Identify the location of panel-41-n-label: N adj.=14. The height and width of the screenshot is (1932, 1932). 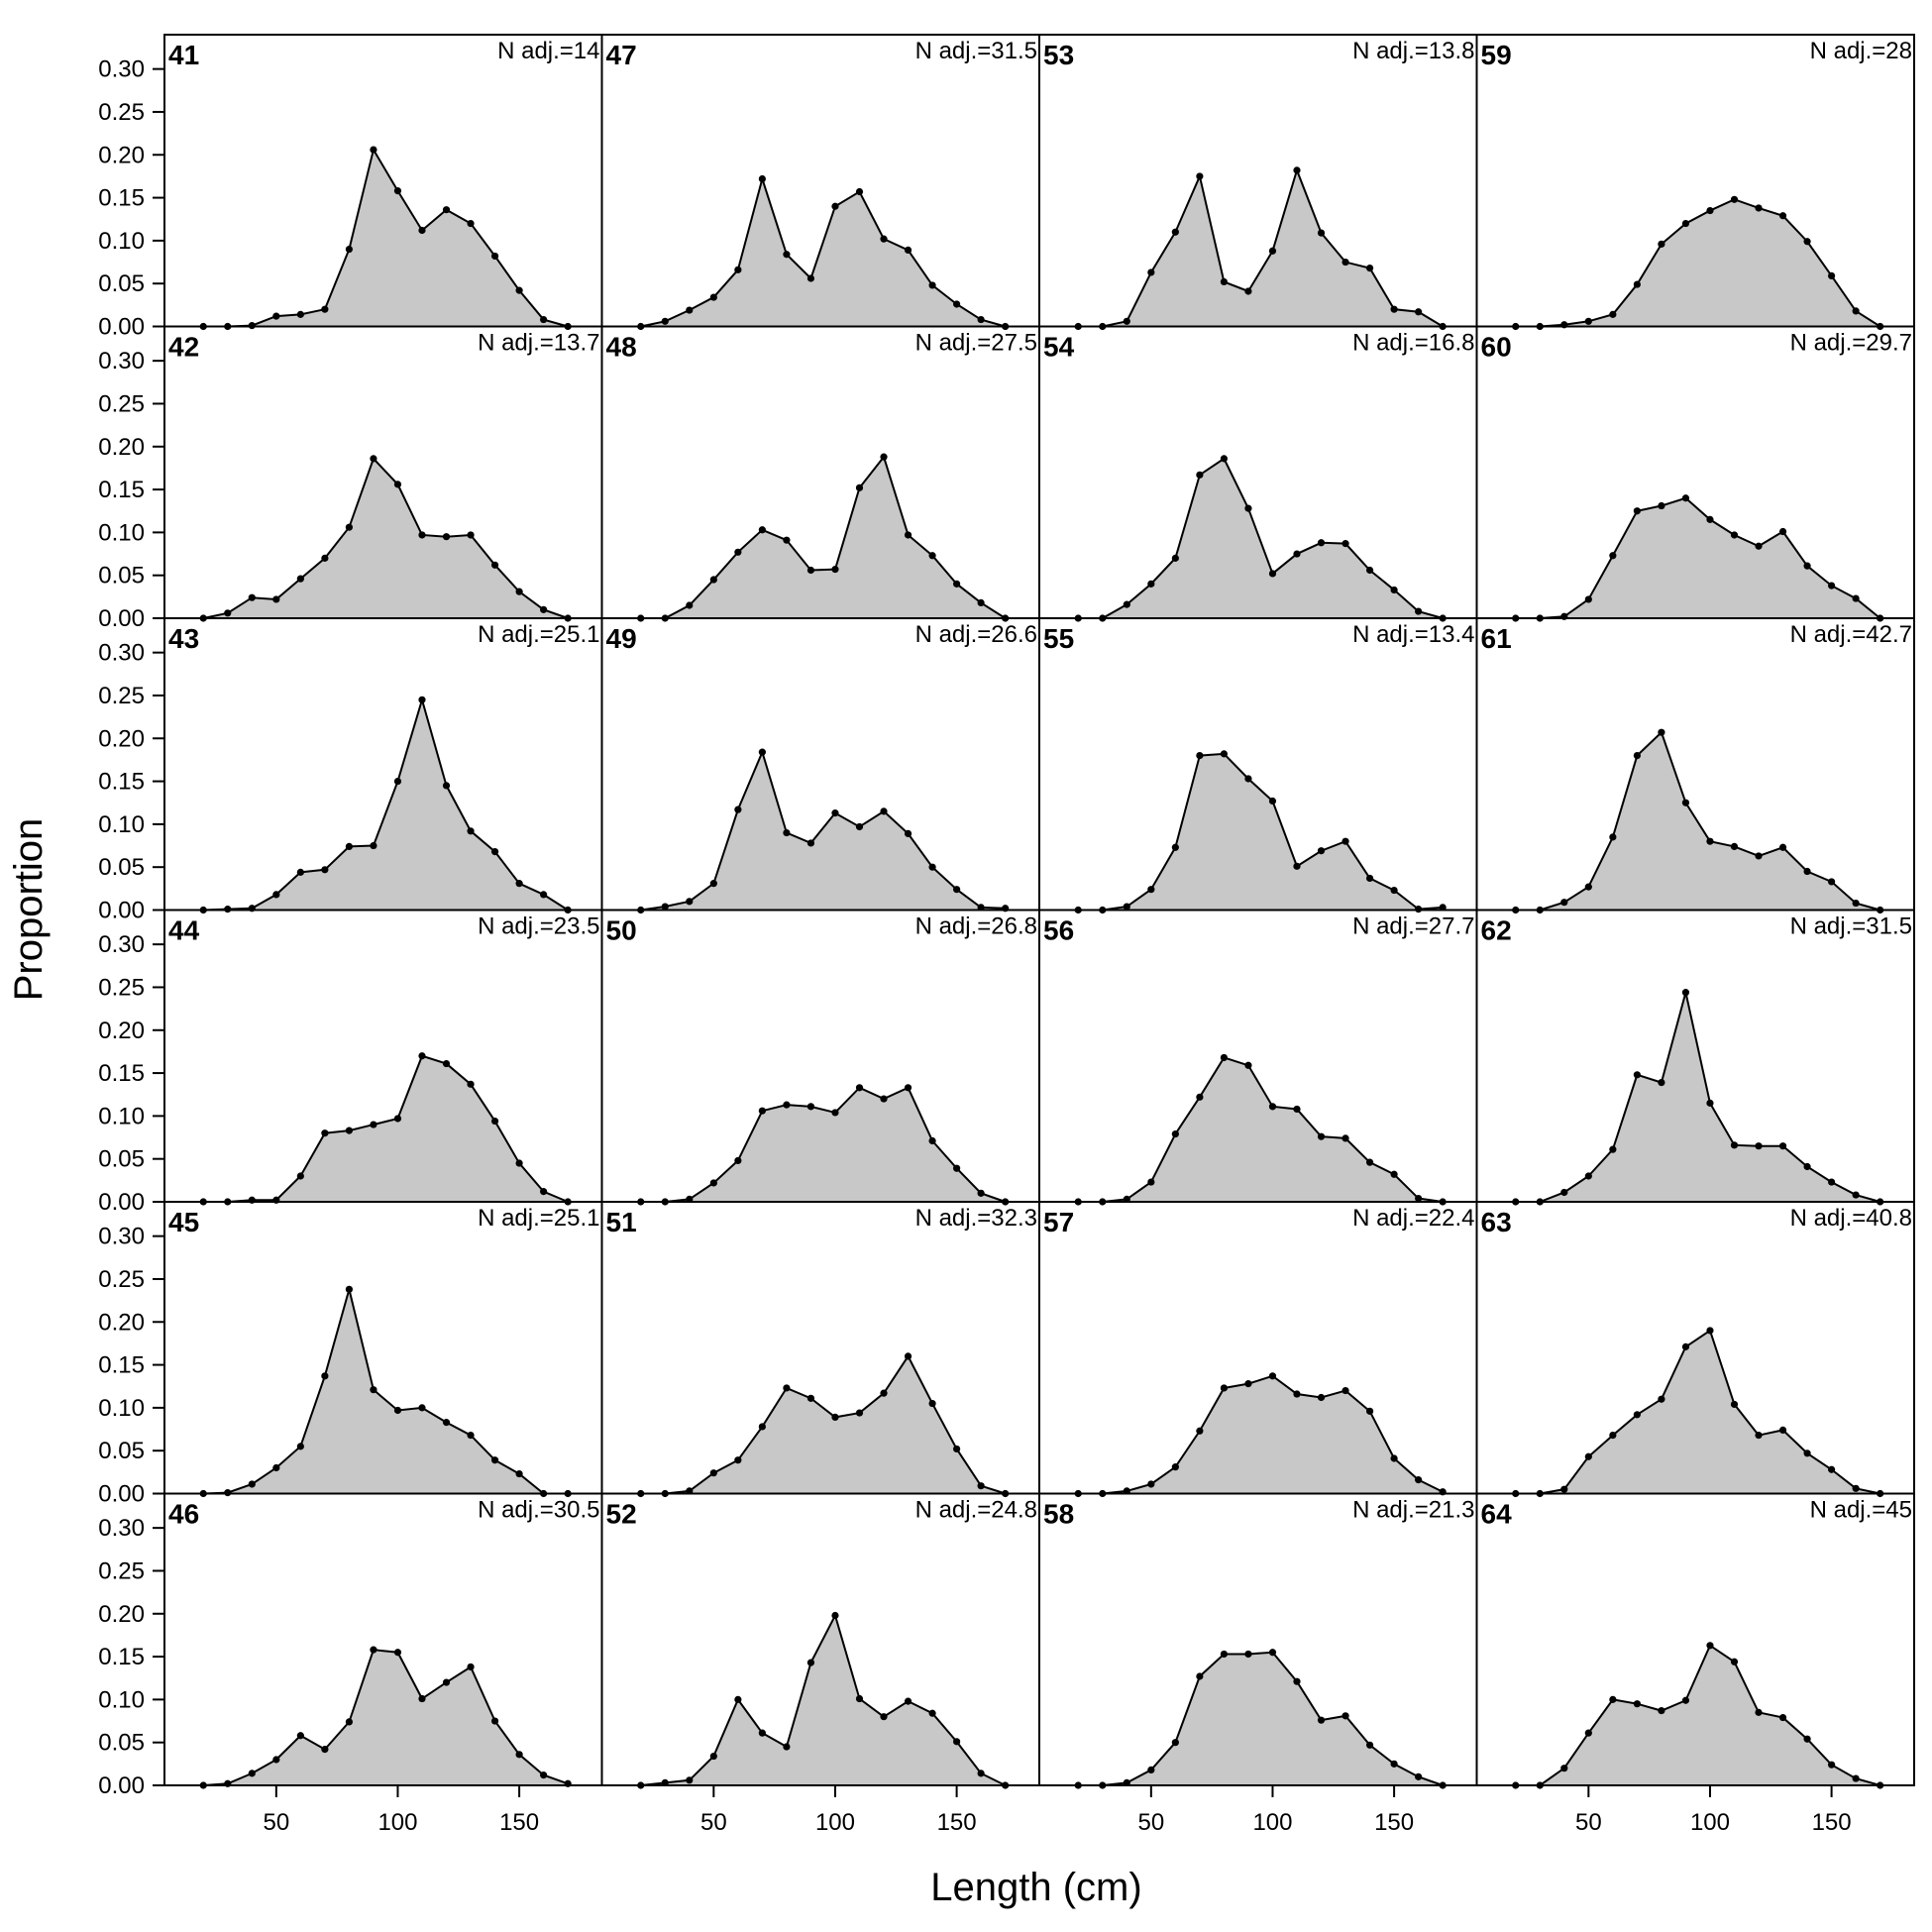
(548, 51).